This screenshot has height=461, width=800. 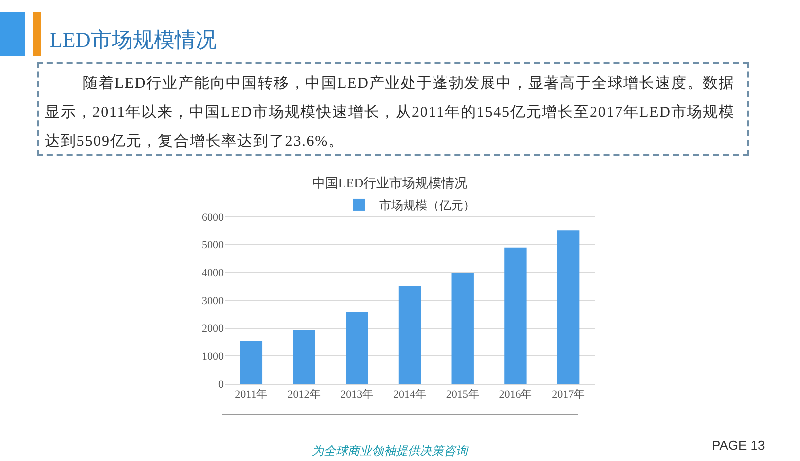 What do you see at coordinates (304, 395) in the screenshot?
I see `x-tick-label: 2012年` at bounding box center [304, 395].